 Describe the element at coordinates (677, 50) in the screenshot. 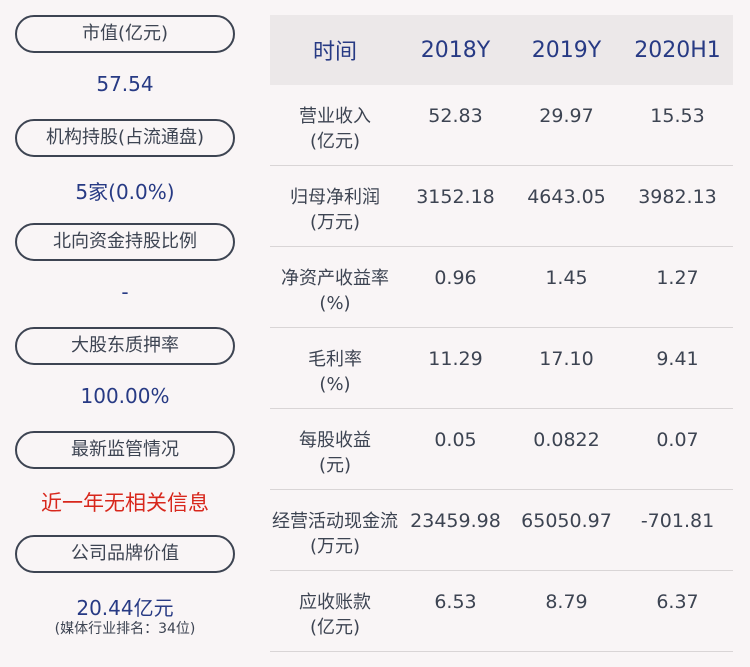

I see `header-2020h1: 2020H1` at that location.